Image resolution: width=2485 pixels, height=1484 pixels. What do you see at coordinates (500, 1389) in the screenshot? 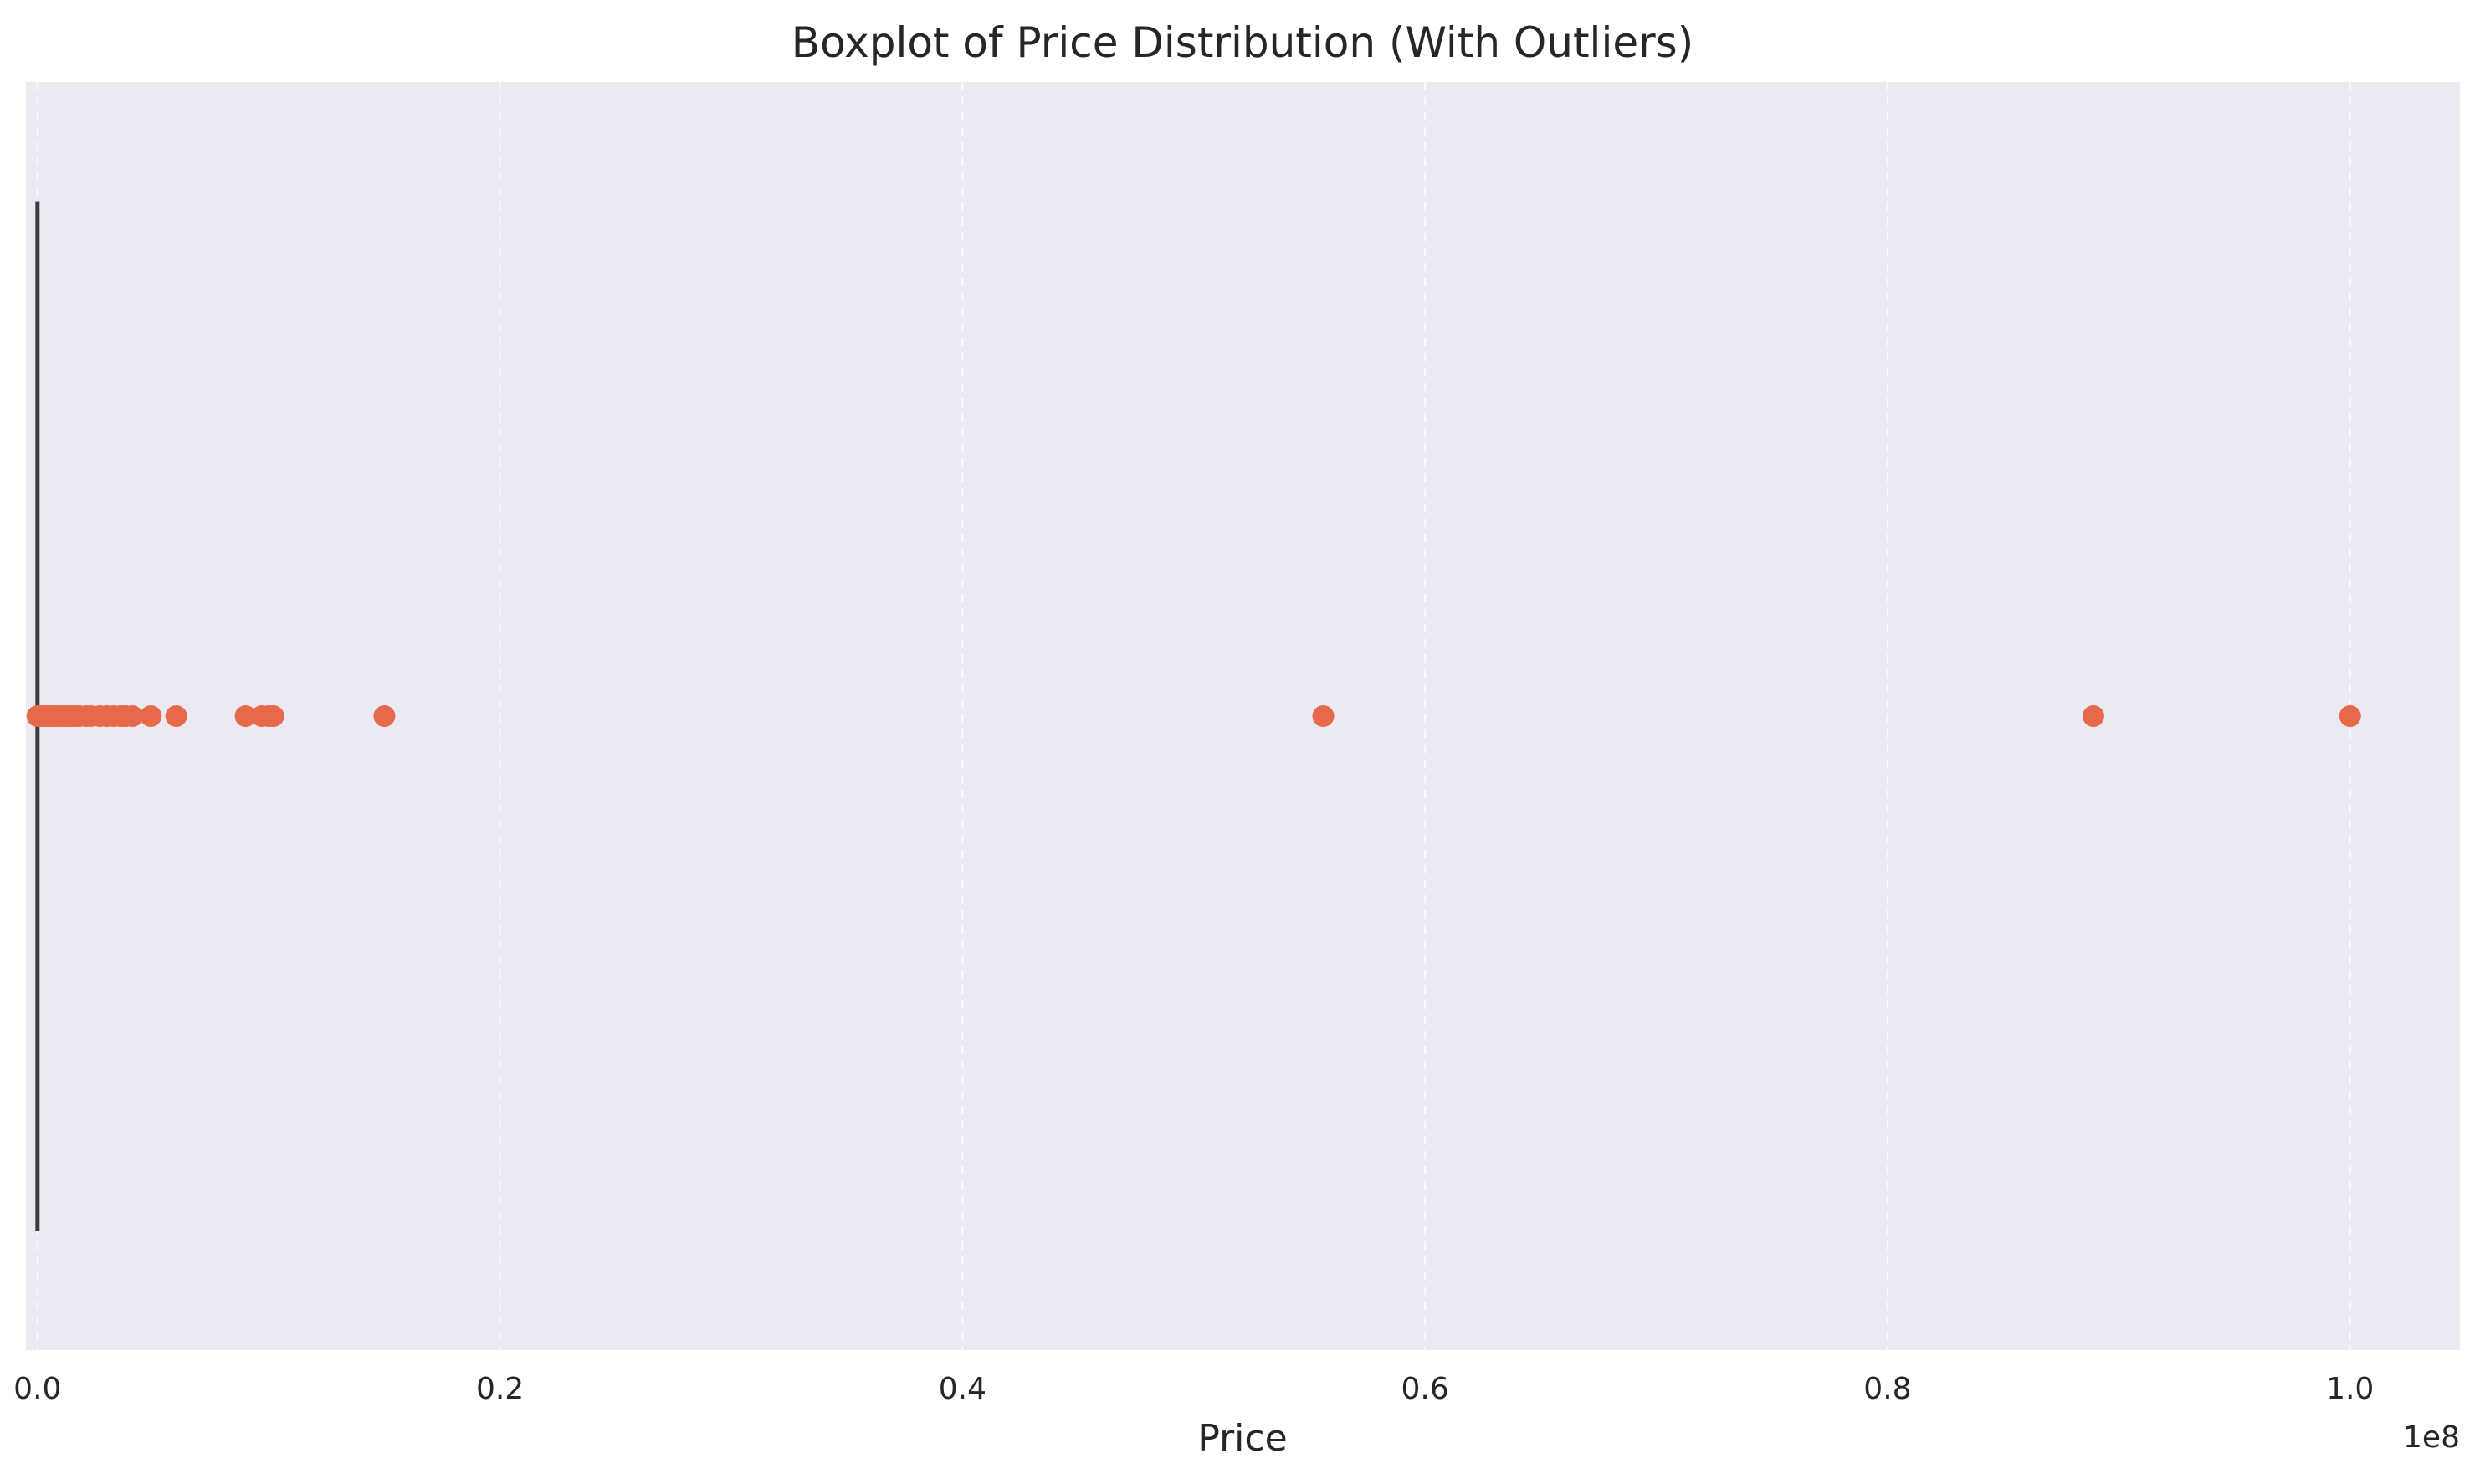
I see `x-tick-label: 0.2` at bounding box center [500, 1389].